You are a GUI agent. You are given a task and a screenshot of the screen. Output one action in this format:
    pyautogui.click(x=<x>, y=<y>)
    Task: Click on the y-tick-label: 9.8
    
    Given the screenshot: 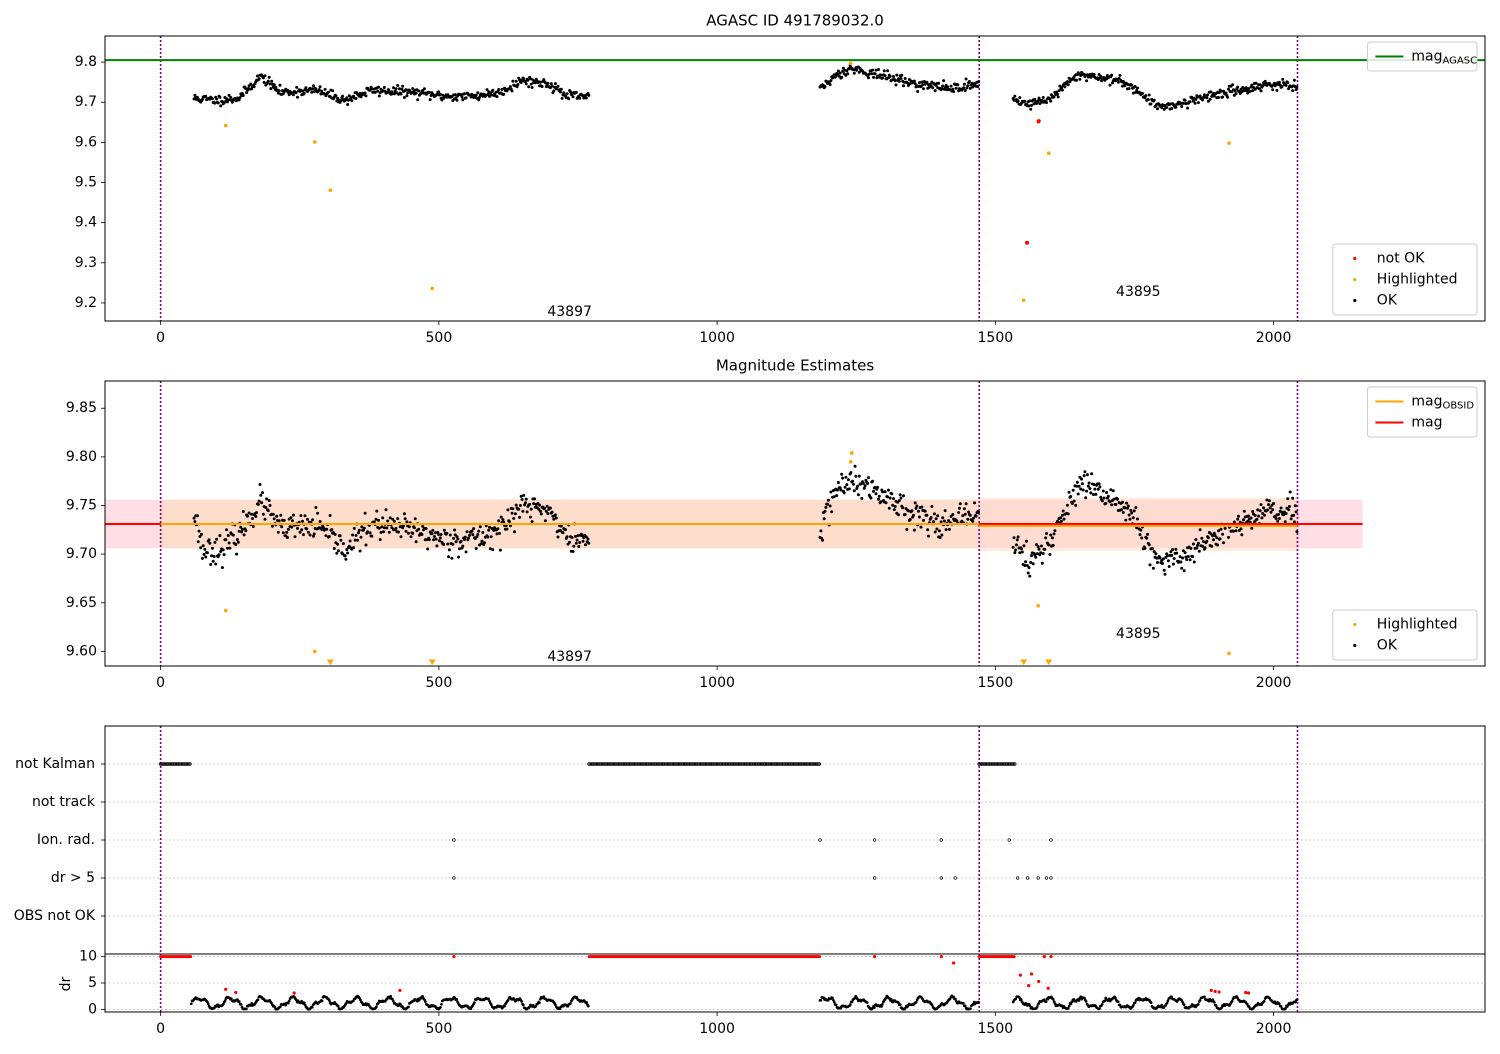 What is the action you would take?
    pyautogui.click(x=86, y=62)
    